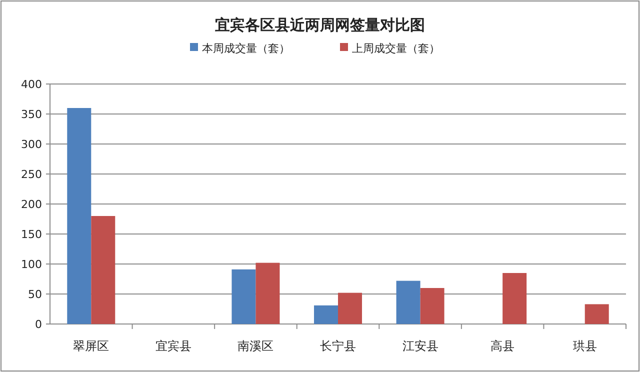 The height and width of the screenshot is (372, 640). Describe the element at coordinates (38, 324) in the screenshot. I see `y-tick-label: 0` at that location.